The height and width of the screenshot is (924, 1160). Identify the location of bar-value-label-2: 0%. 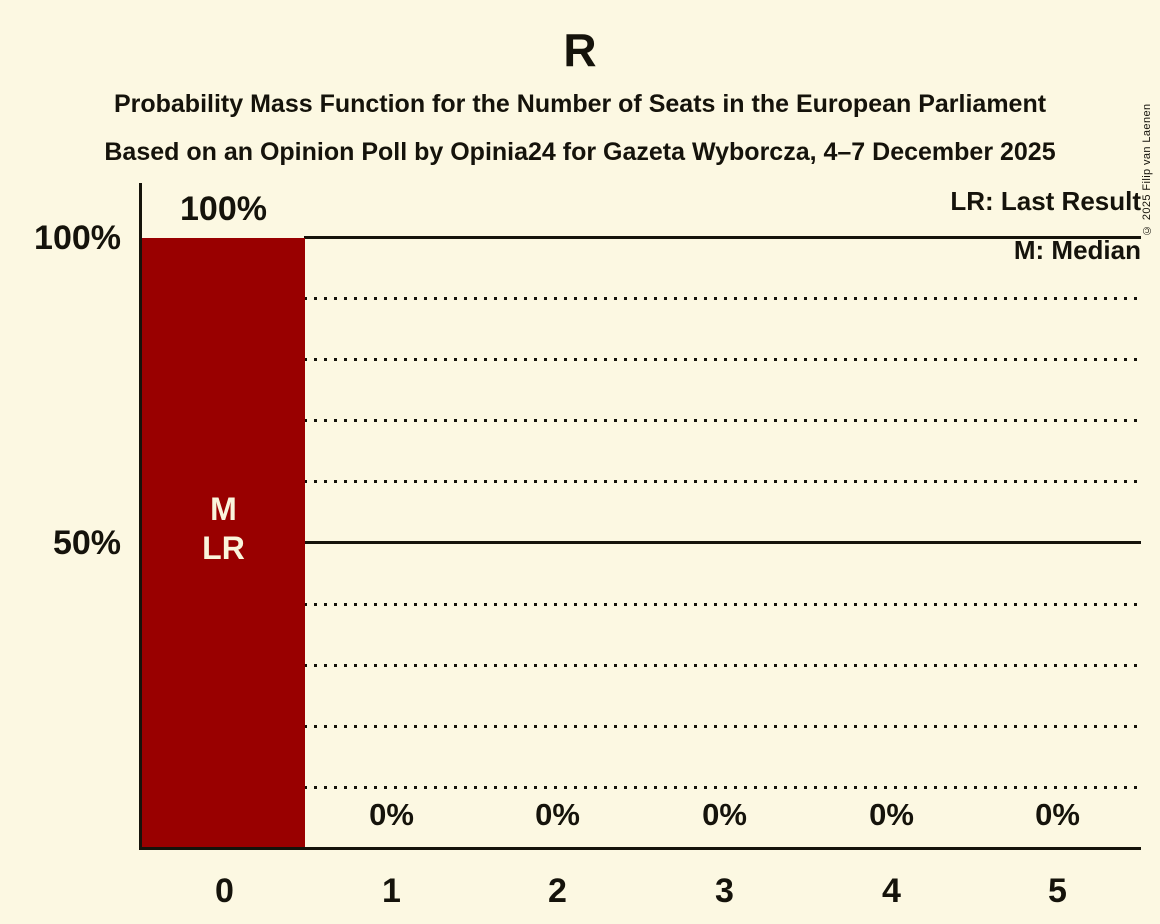
(557, 814).